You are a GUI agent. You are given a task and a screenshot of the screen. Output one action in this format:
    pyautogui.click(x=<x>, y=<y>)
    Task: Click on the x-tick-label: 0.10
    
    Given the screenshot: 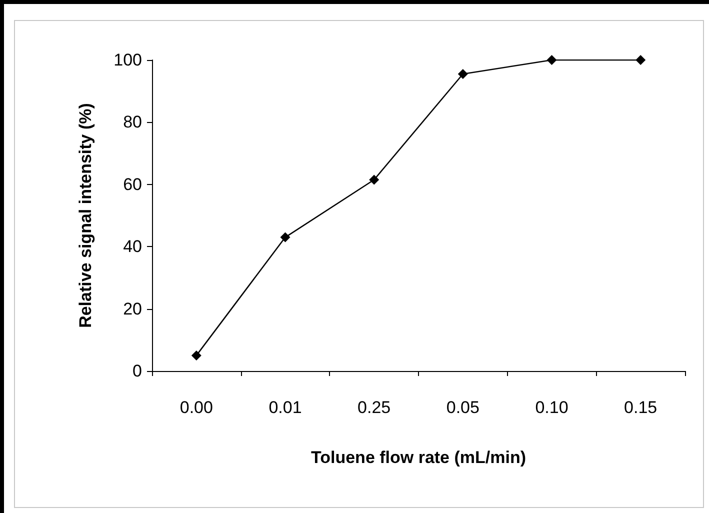 What is the action you would take?
    pyautogui.click(x=551, y=407)
    